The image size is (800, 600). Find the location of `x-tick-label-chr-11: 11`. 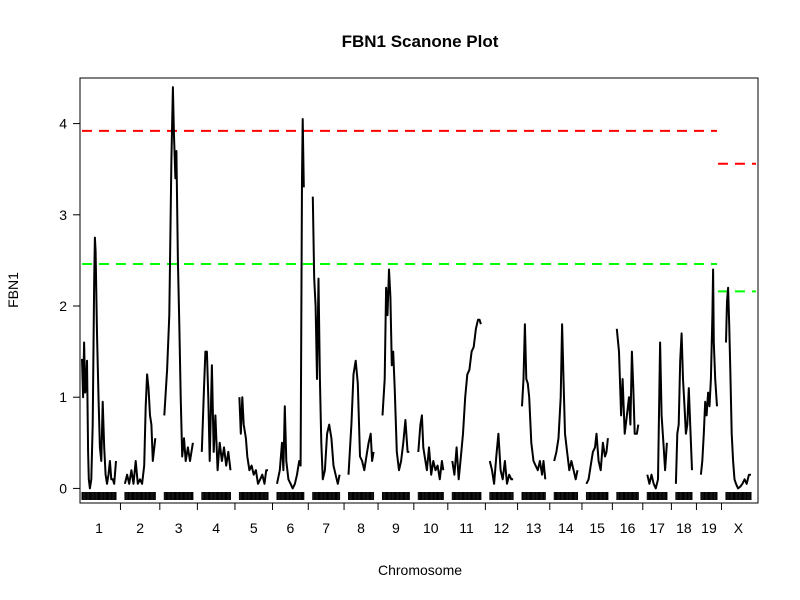

x-tick-label-chr-11: 11 is located at coordinates (466, 528).